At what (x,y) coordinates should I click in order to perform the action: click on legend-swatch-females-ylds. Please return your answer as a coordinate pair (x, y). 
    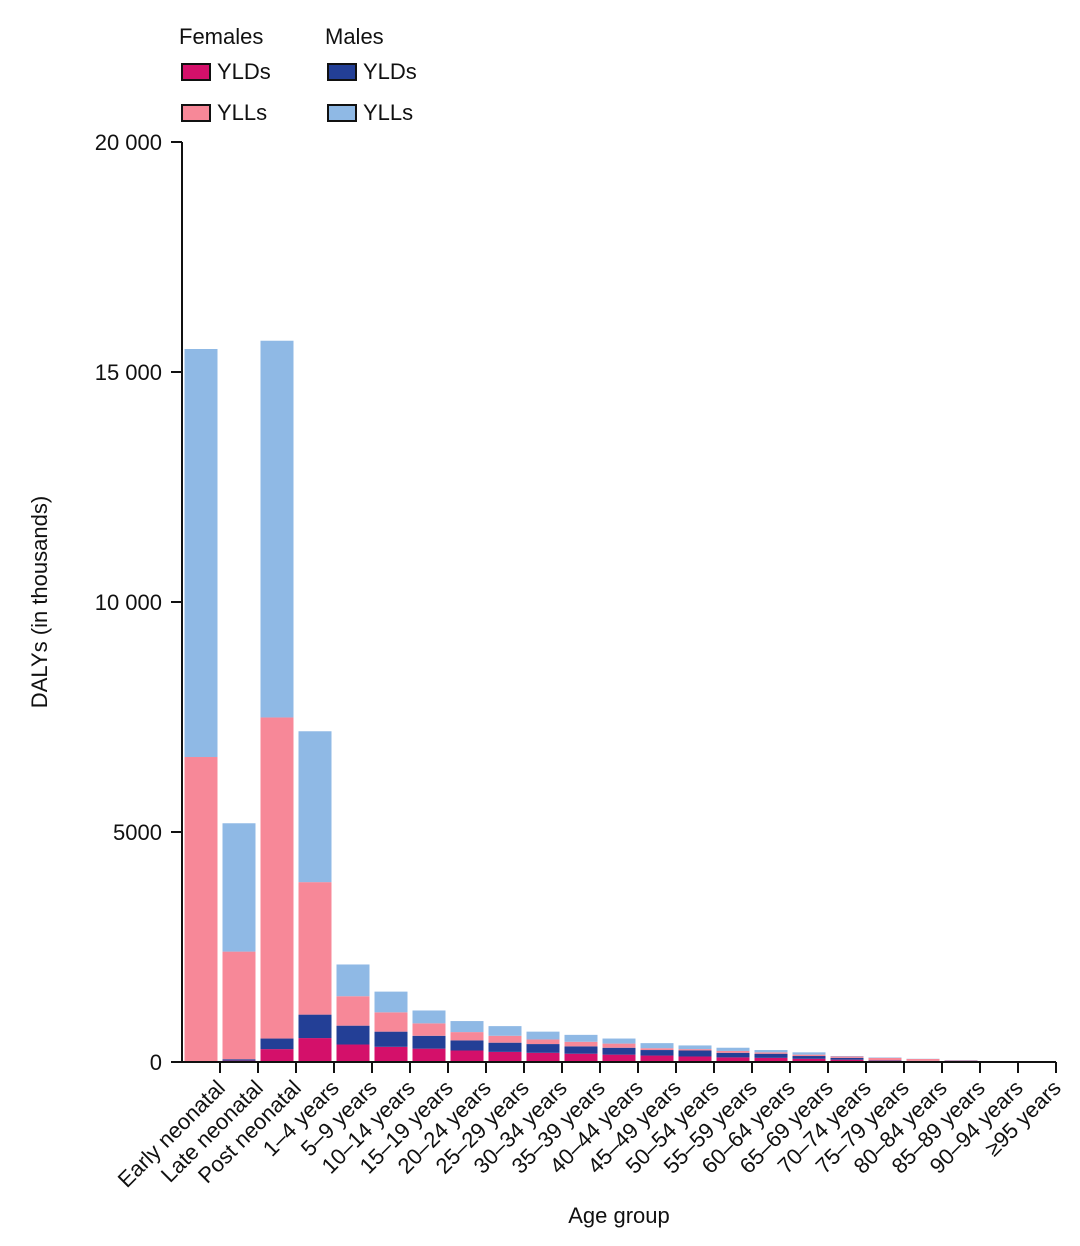
    Looking at the image, I should click on (196, 72).